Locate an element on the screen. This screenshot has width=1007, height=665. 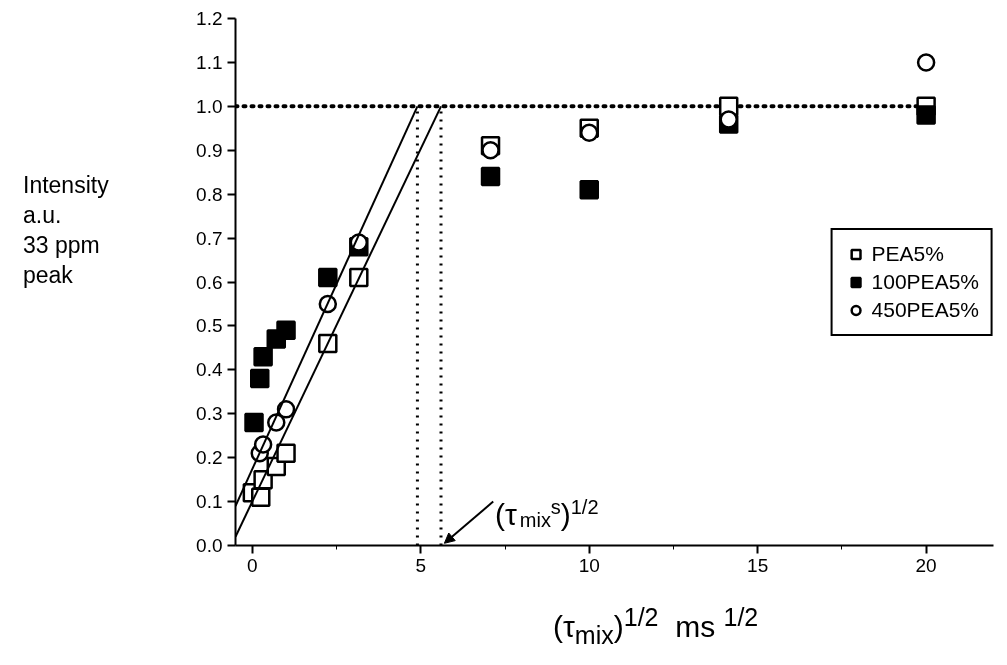
y-tick-label: 0.2 is located at coordinates (209, 458).